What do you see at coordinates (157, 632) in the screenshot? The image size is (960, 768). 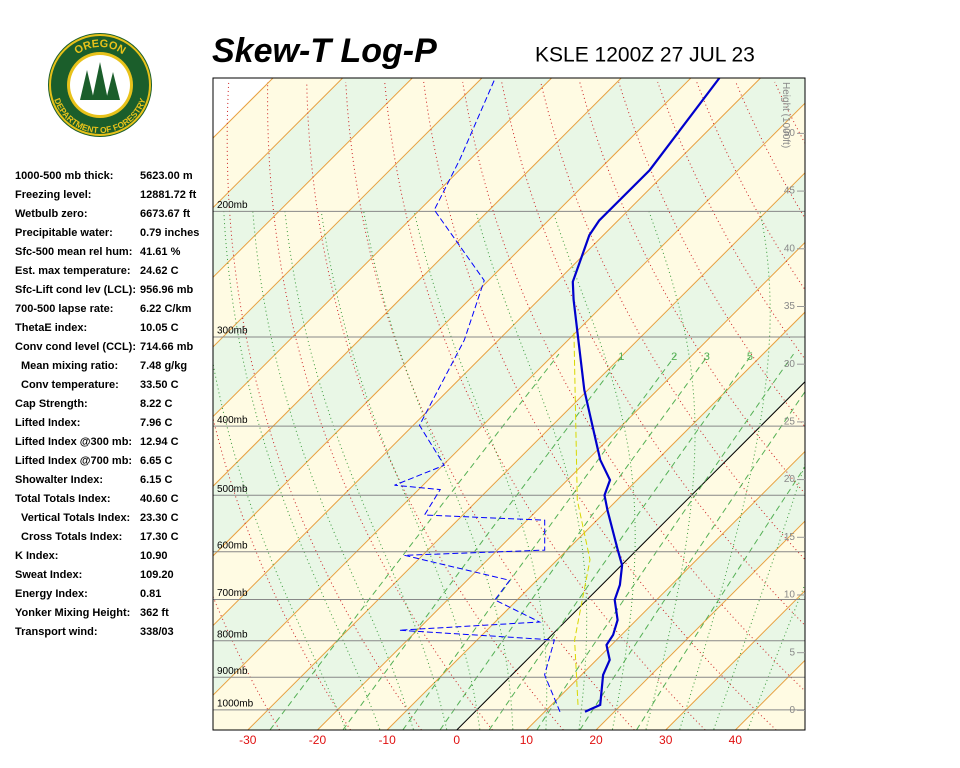 I see `index-value: 338/03` at bounding box center [157, 632].